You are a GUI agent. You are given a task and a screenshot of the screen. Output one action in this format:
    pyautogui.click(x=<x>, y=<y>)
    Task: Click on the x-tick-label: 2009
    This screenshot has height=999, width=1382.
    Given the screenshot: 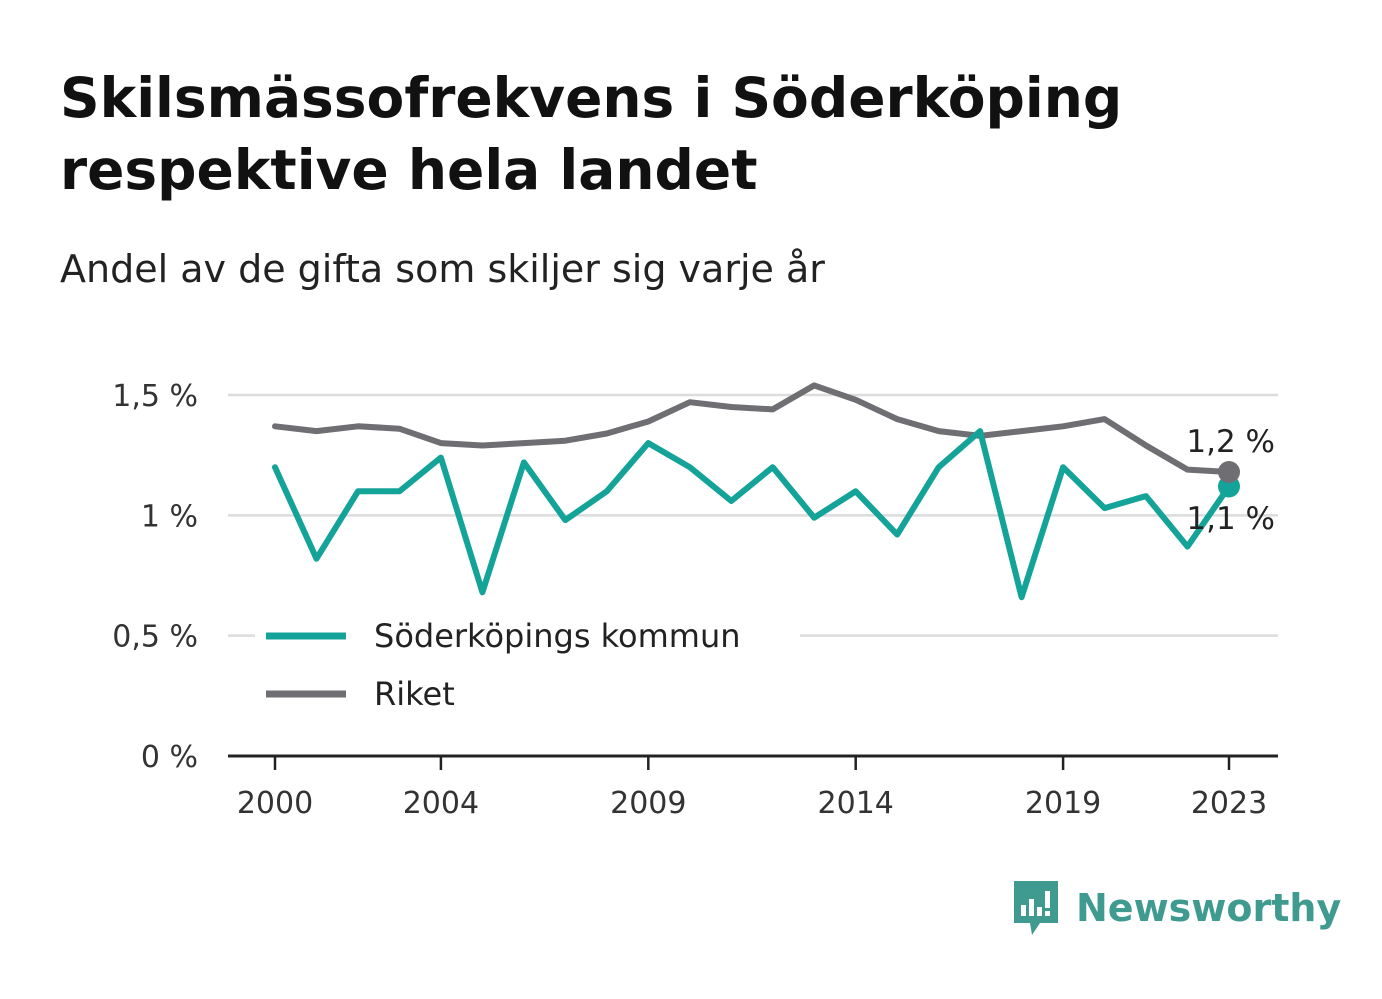 What is the action you would take?
    pyautogui.click(x=648, y=803)
    